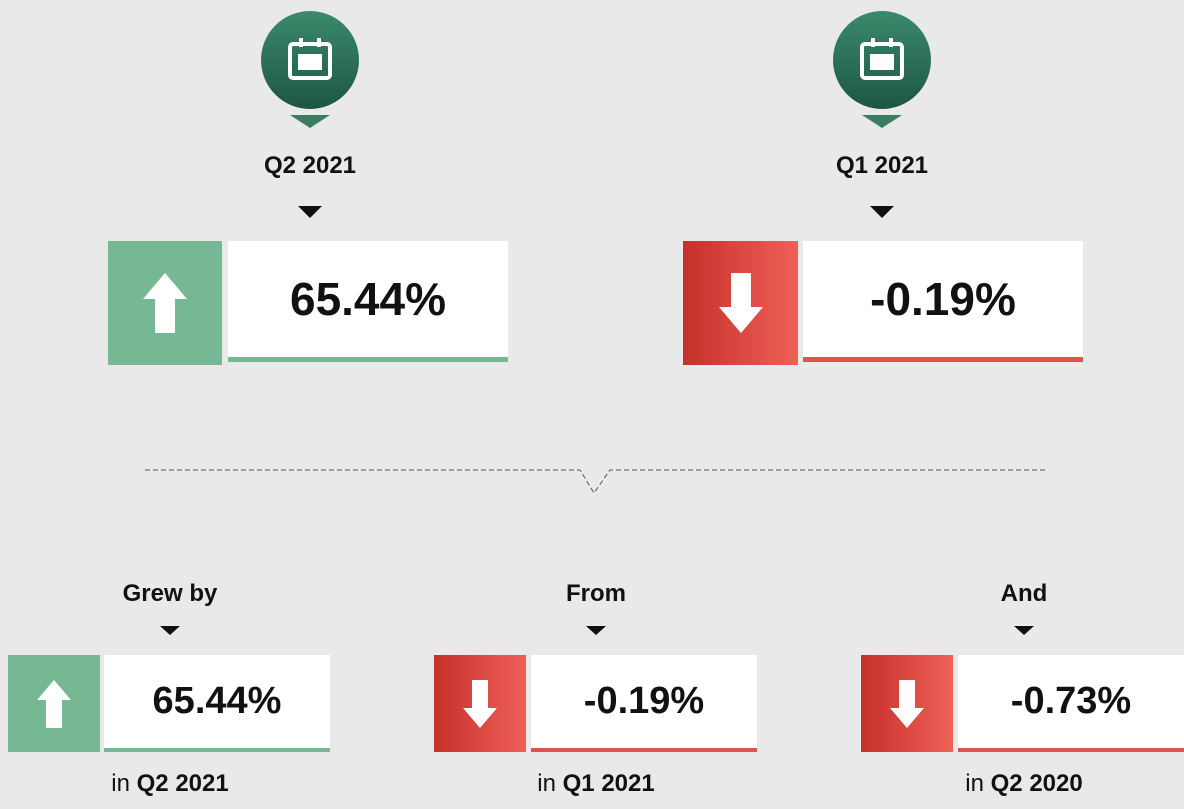  What do you see at coordinates (1024, 593) in the screenshot?
I see `label: And` at bounding box center [1024, 593].